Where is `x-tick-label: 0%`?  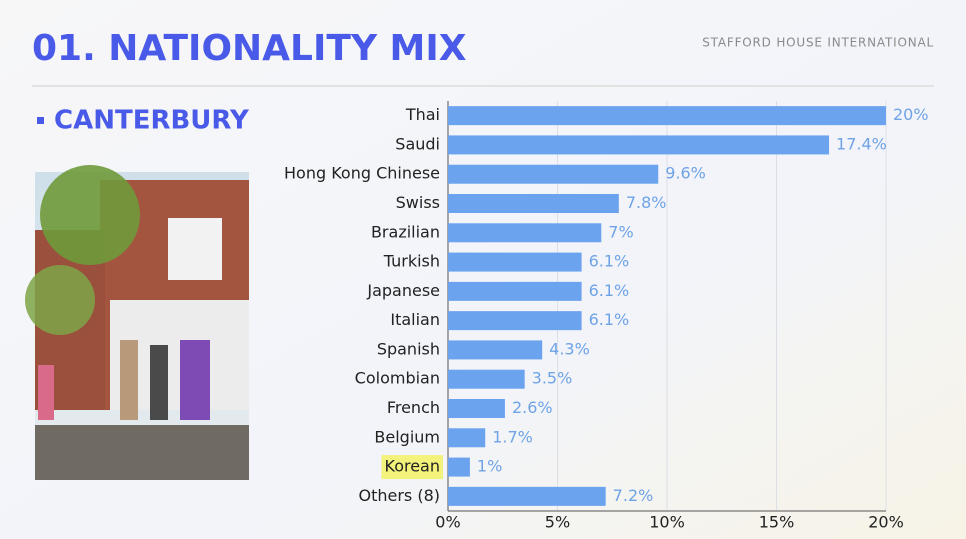
x-tick-label: 0% is located at coordinates (447, 522).